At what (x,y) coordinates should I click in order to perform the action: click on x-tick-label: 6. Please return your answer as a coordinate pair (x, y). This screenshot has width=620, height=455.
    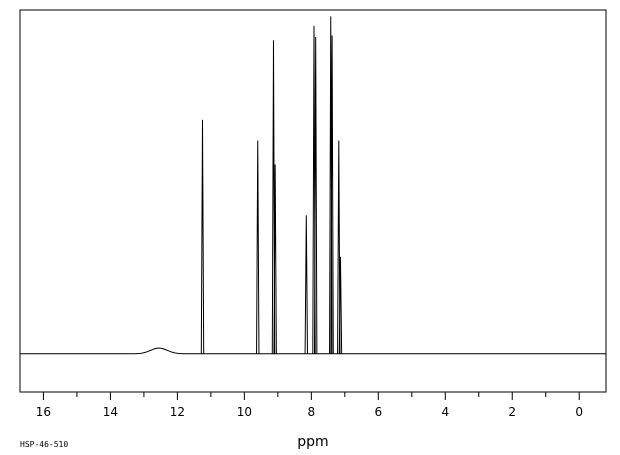
    Looking at the image, I should click on (378, 412).